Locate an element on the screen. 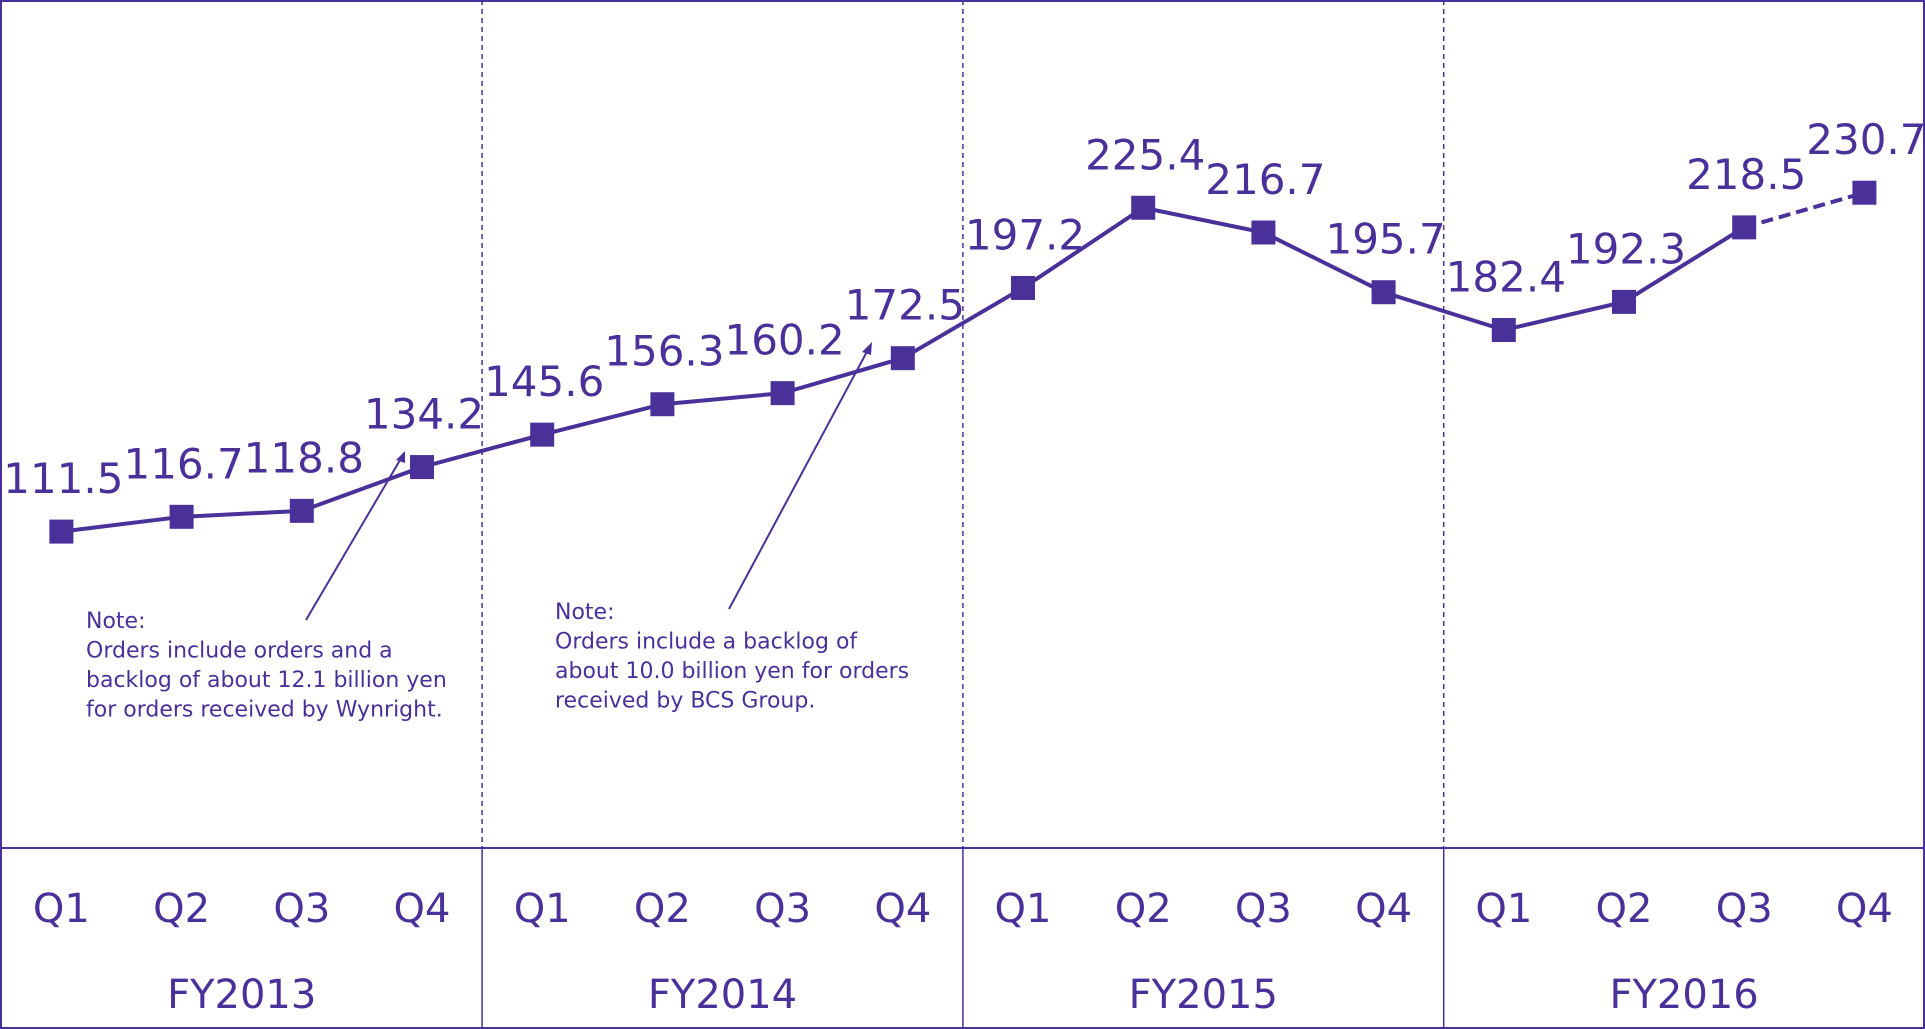  data-label: 218.5 is located at coordinates (1746, 174).